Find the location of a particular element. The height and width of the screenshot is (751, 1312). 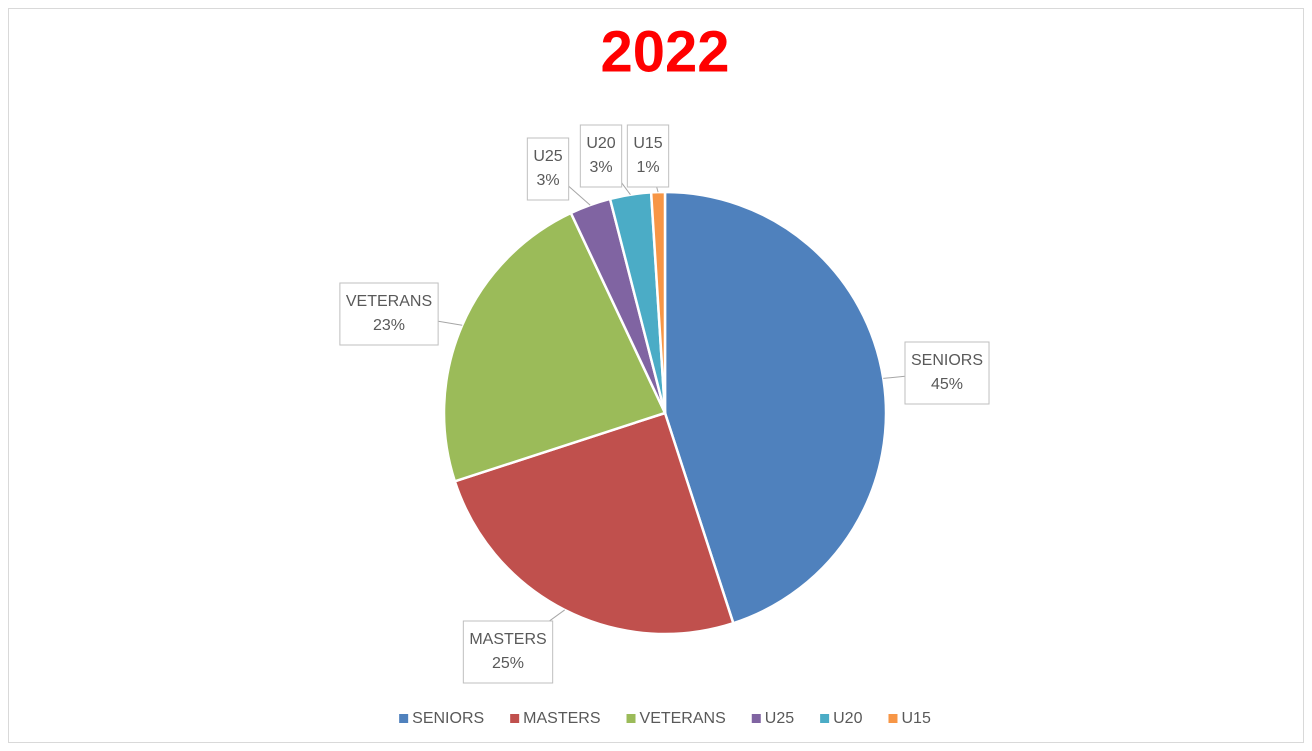

label-name: U20 is located at coordinates (600, 143).